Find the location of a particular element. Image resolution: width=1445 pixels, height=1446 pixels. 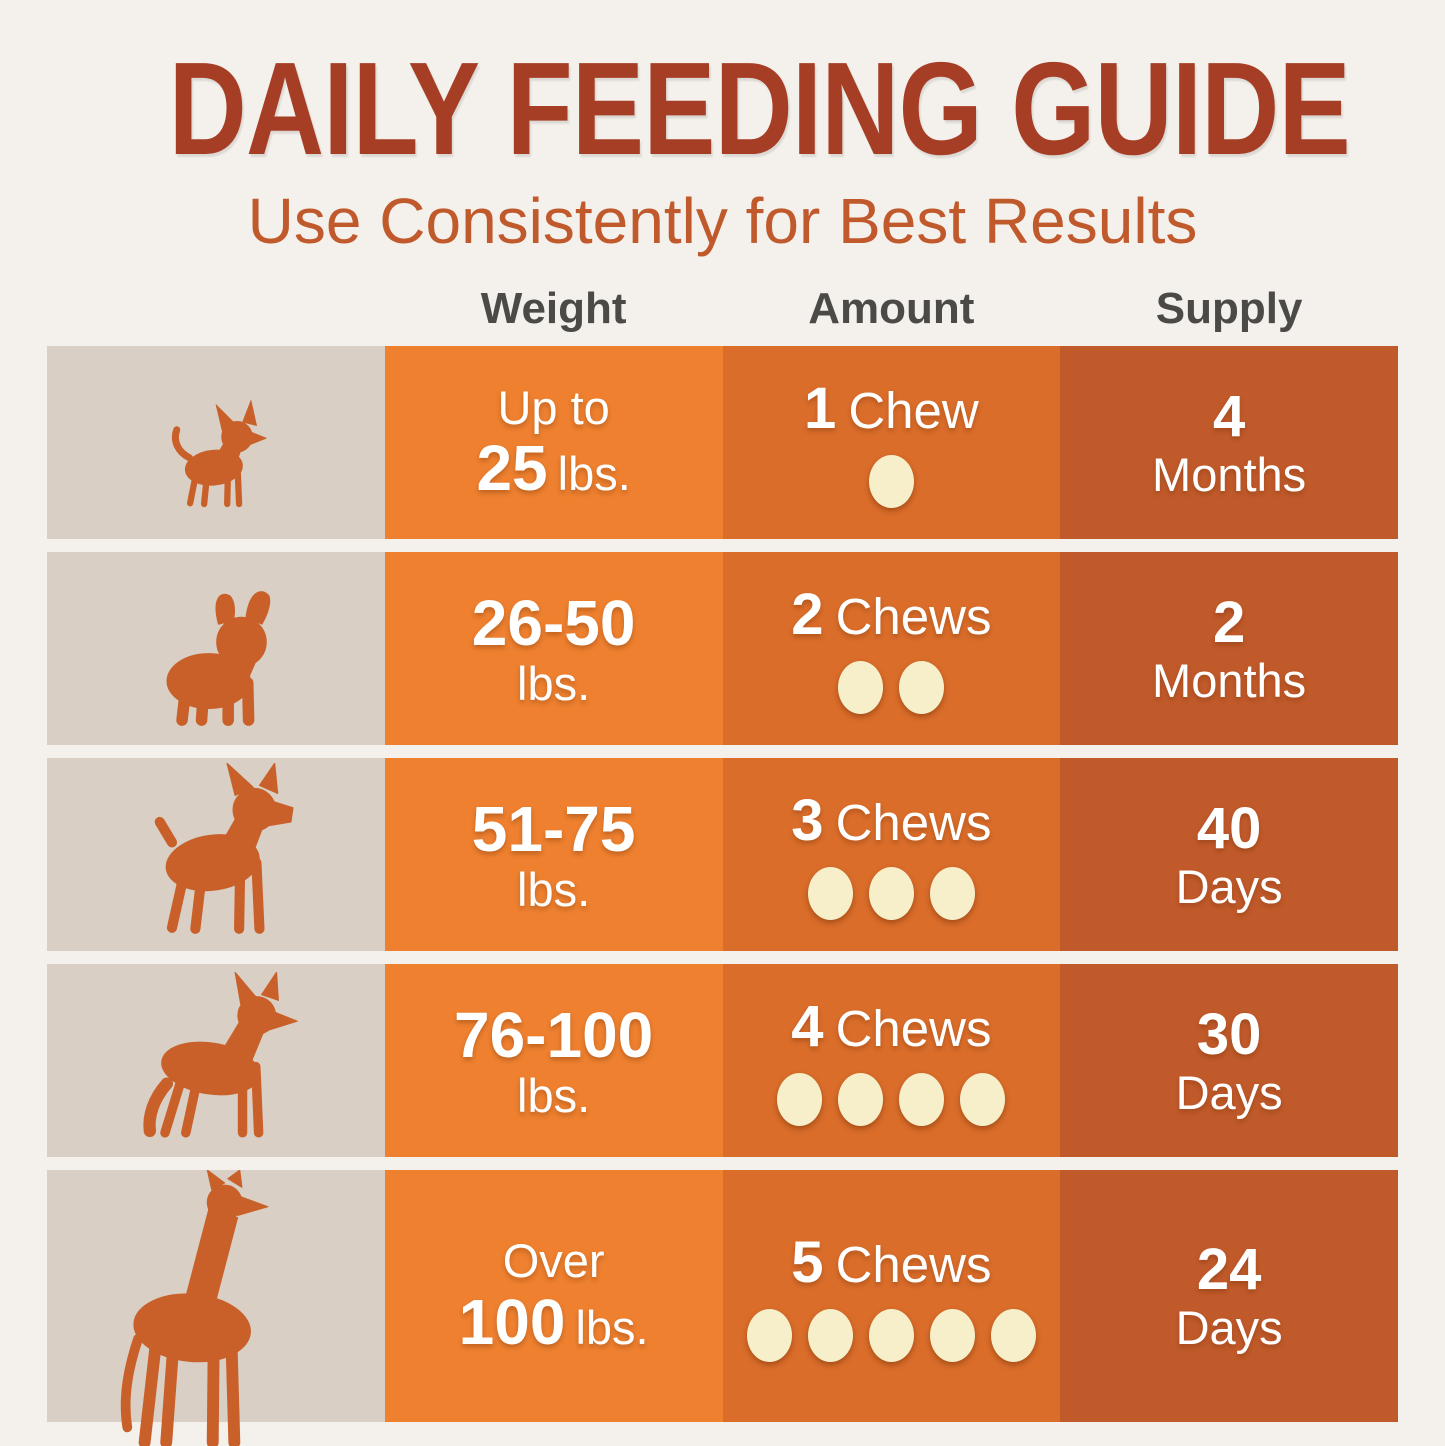

supply-value: 30 is located at coordinates (1229, 1034).